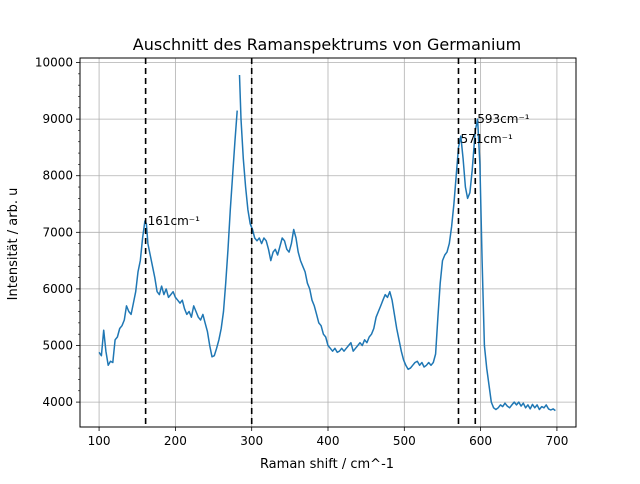  What do you see at coordinates (328, 441) in the screenshot?
I see `x-tick-label: 400` at bounding box center [328, 441].